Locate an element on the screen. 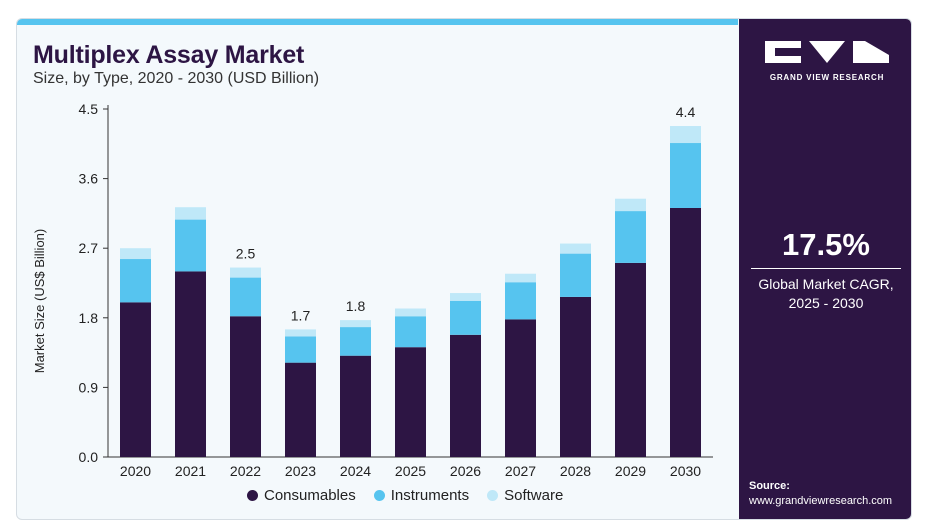  chart-legend: Consumables Instruments Software is located at coordinates (405, 495).